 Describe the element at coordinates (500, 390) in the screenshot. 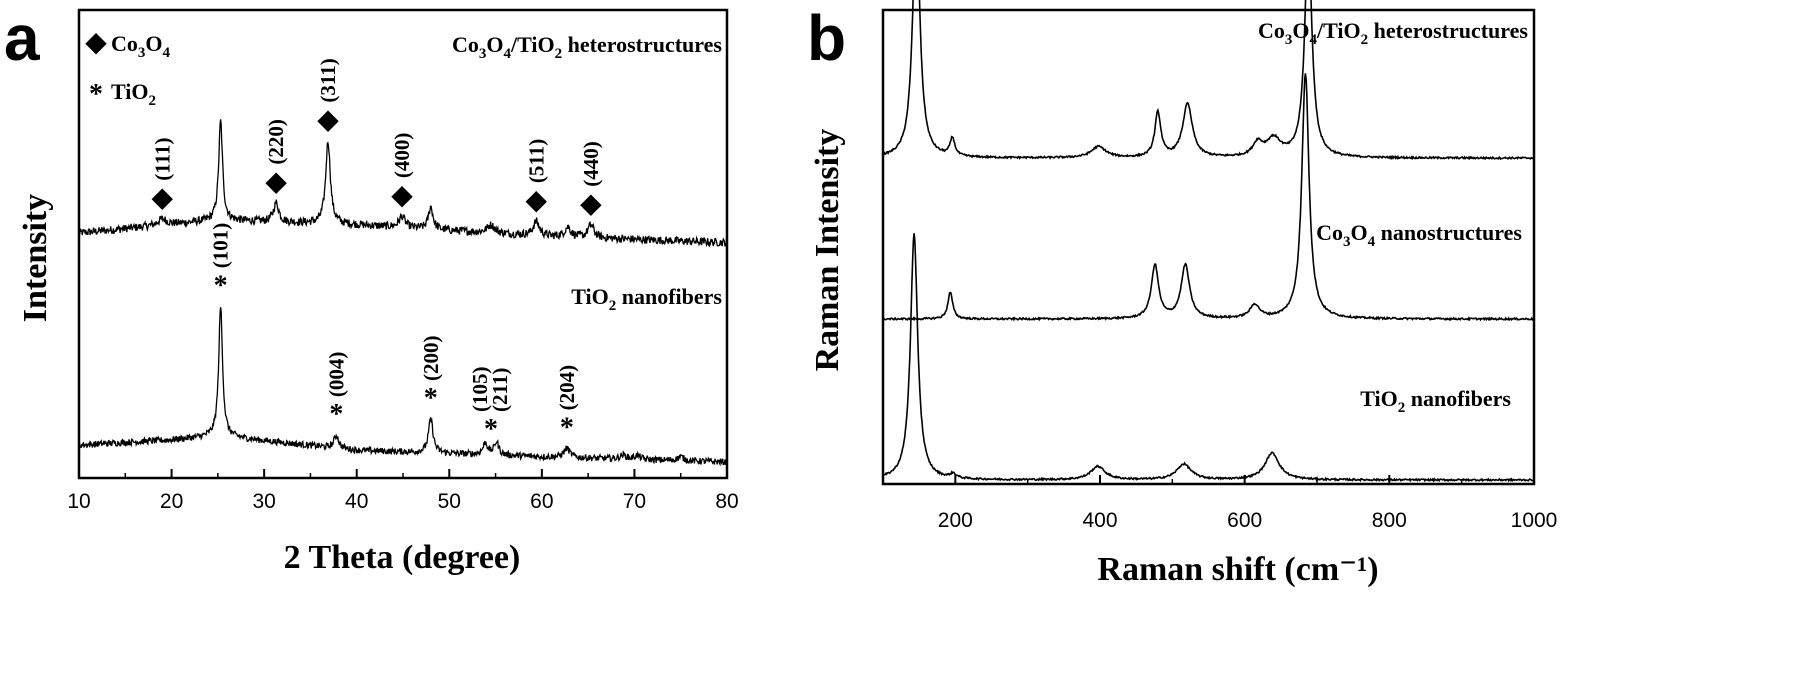

I see `panel-a-hkl-label: (211)` at that location.